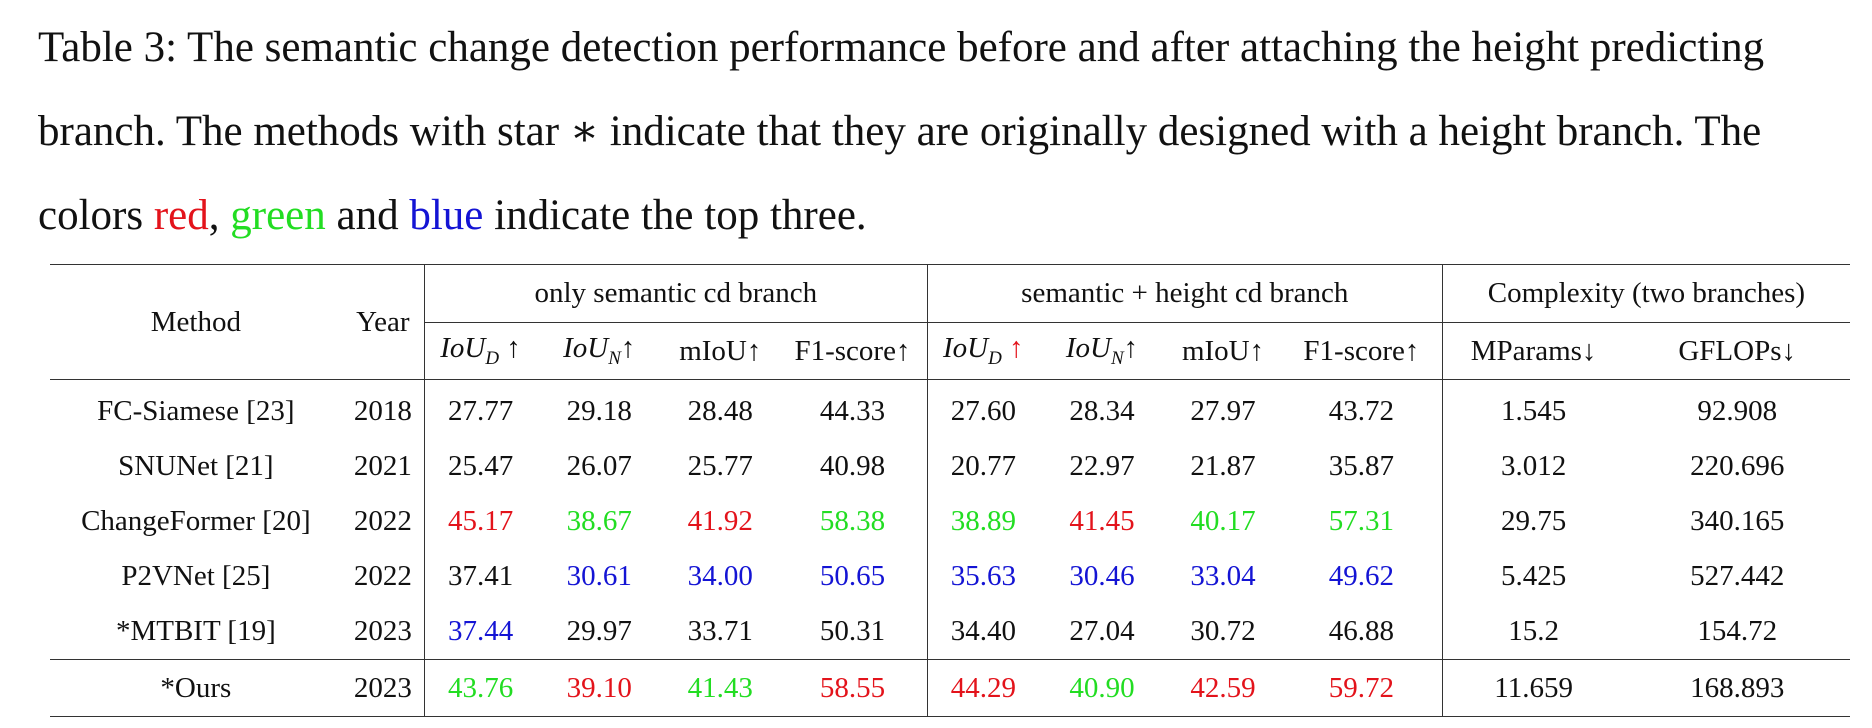 The height and width of the screenshot is (728, 1872). I want to click on h-iou-d-cell: 27.60, so click(983, 411).